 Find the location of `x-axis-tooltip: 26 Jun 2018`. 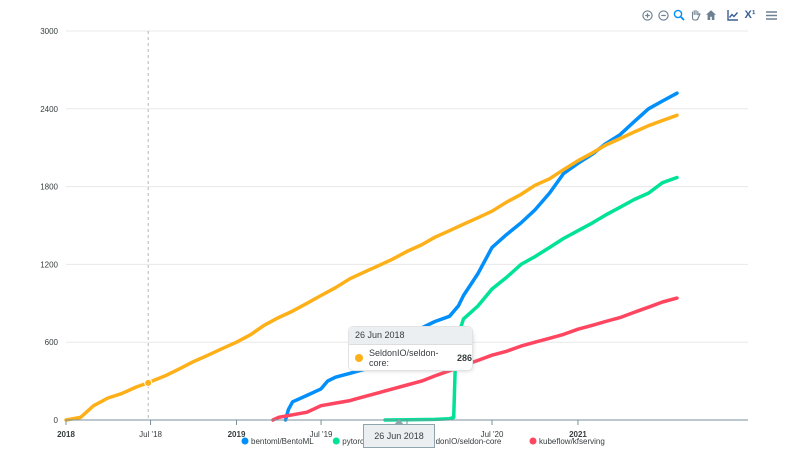

x-axis-tooltip: 26 Jun 2018 is located at coordinates (399, 433).